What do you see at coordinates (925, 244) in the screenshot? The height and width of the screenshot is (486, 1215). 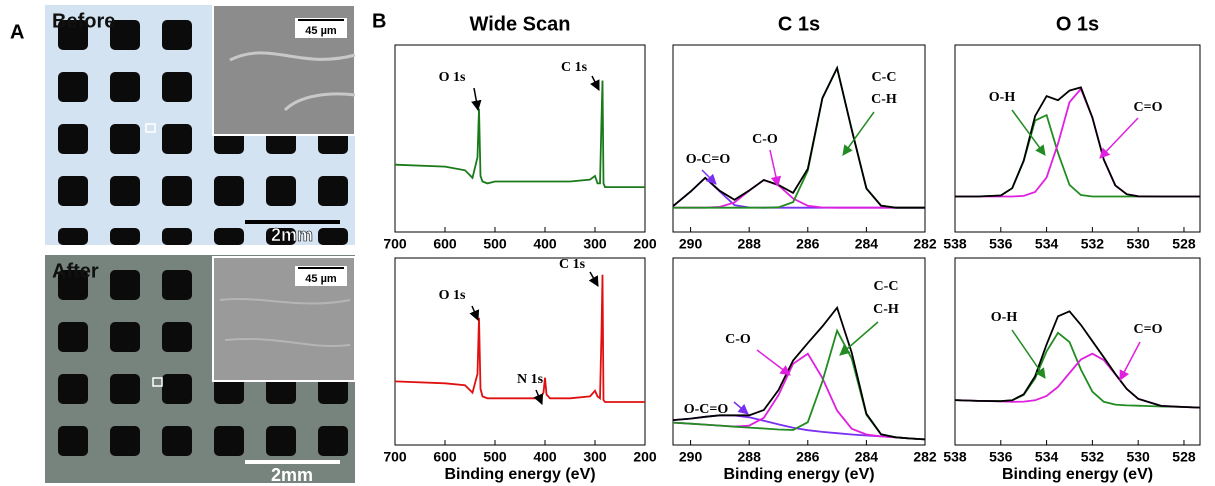 I see `x-tick-label: 282` at bounding box center [925, 244].